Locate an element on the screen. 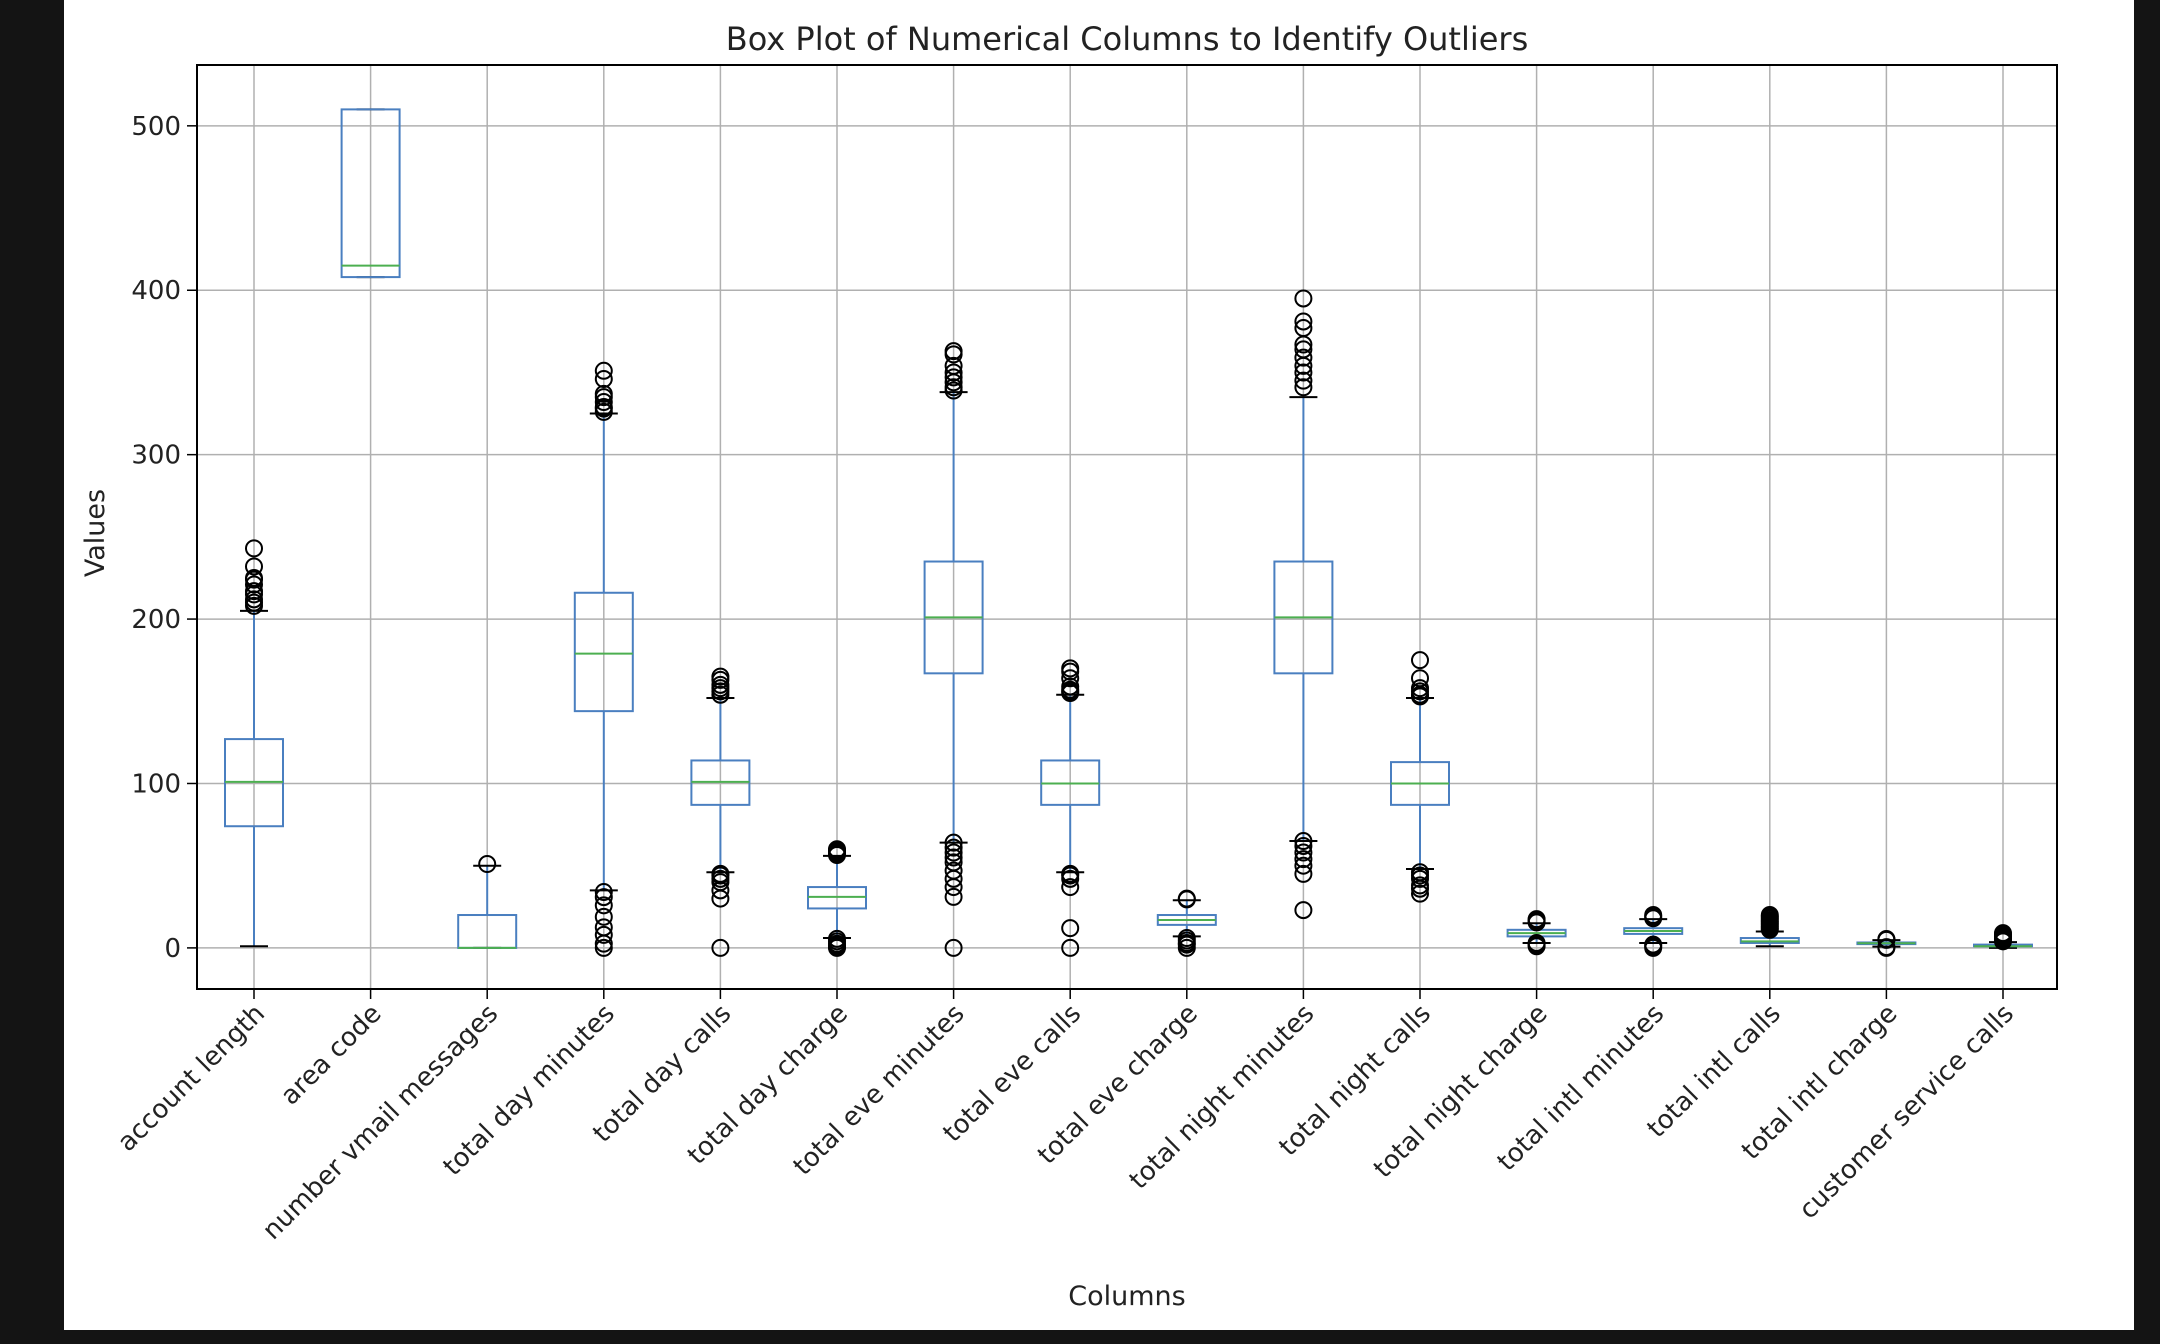  box-total-day-calls is located at coordinates (720, 812).